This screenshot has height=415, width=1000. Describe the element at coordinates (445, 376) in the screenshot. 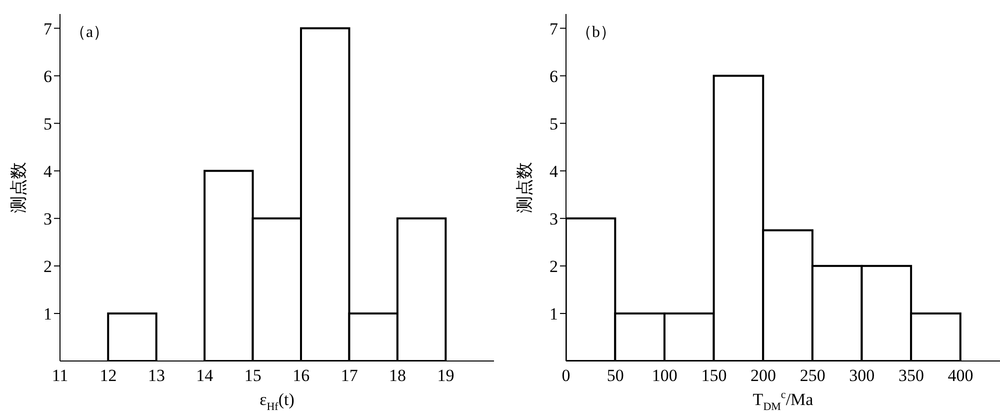

I see `x-tick-label: 19` at that location.